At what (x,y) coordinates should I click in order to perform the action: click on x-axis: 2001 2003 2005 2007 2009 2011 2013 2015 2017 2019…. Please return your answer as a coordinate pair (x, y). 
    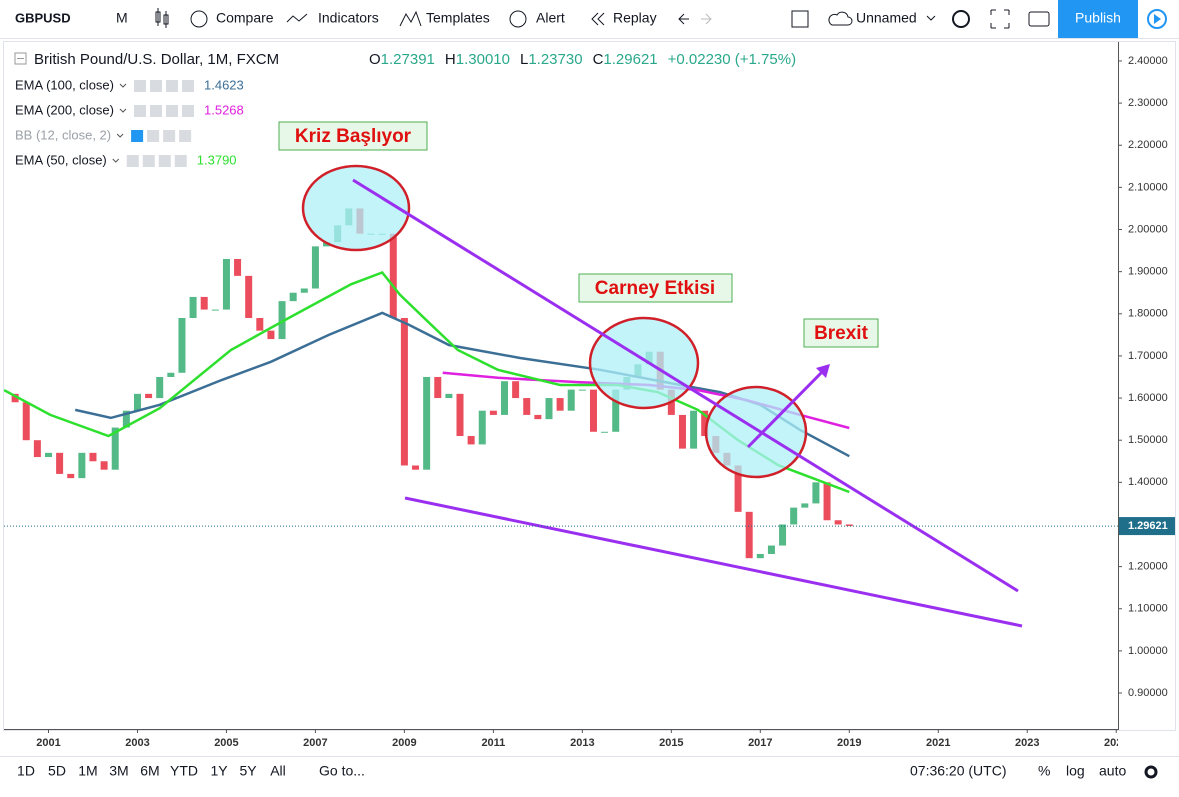
    Looking at the image, I should click on (582, 739).